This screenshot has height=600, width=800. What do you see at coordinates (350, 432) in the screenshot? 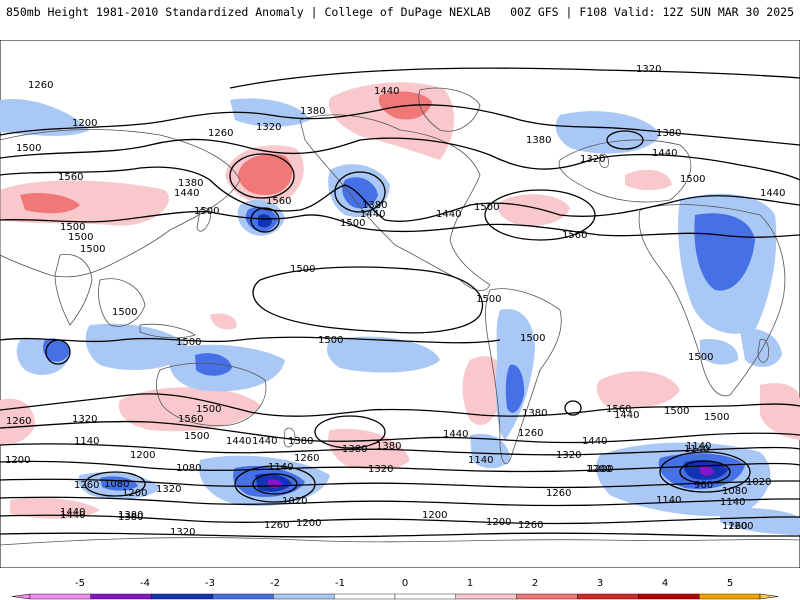
I see `contour-closed-south-pac` at bounding box center [350, 432].